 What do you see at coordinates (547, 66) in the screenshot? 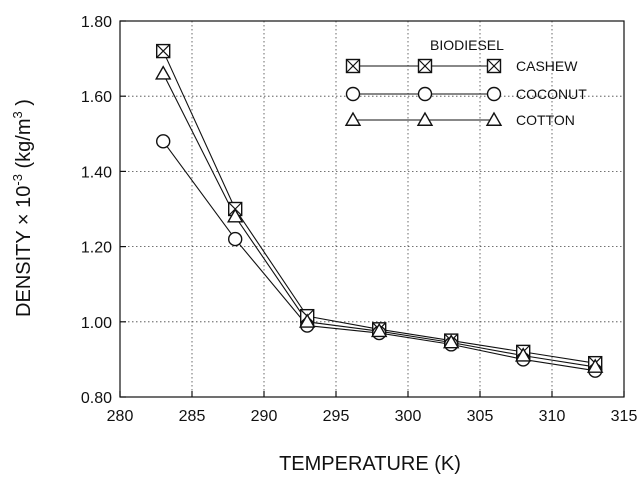
I see `legend-label: CASHEW` at bounding box center [547, 66].